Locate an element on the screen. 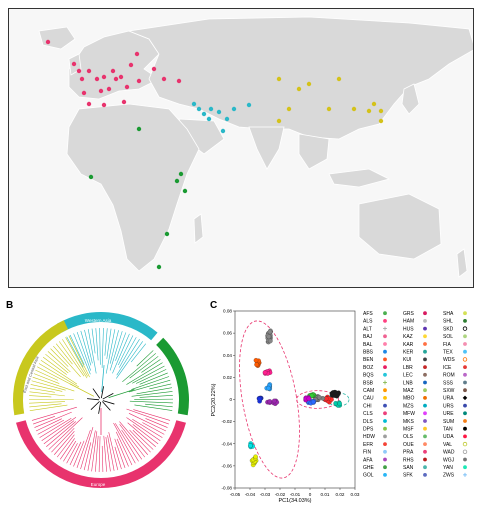 This screenshot has height=510, width=480. x-tick-label: -0.01 is located at coordinates (295, 494).